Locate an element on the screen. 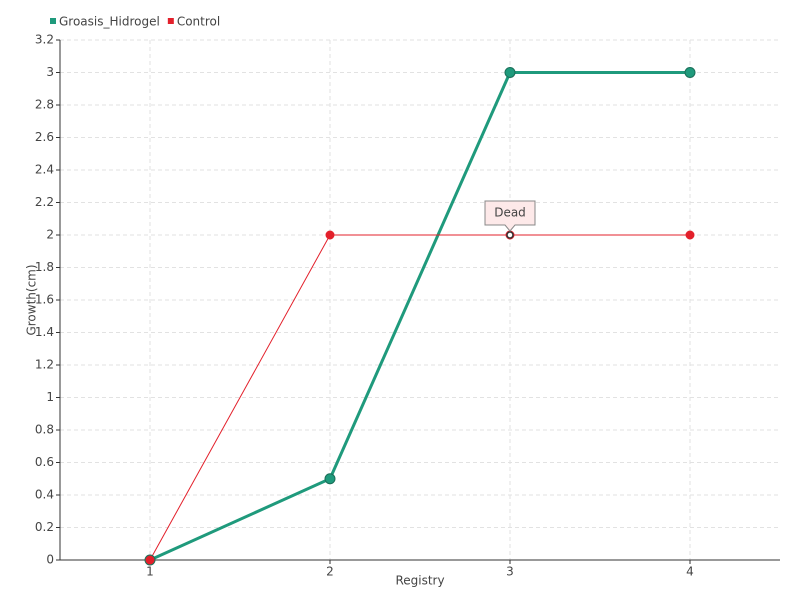 This screenshot has width=800, height=600. y-tick-label: 1.8 is located at coordinates (44, 267).